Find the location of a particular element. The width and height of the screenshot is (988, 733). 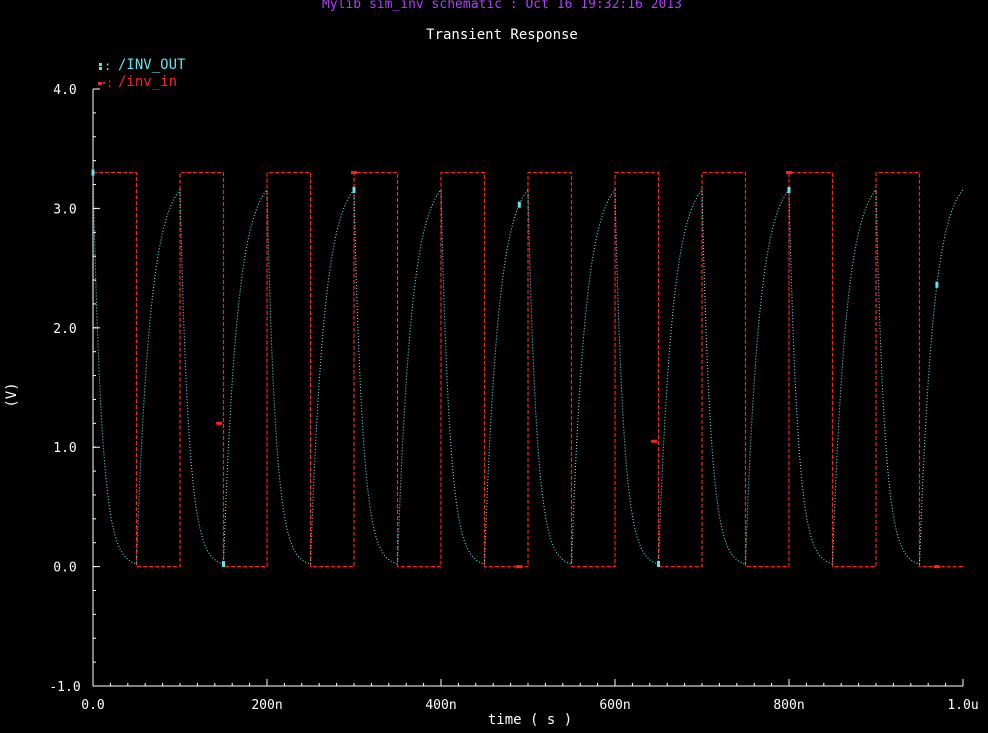

x-tick-label: 800n is located at coordinates (788, 705).